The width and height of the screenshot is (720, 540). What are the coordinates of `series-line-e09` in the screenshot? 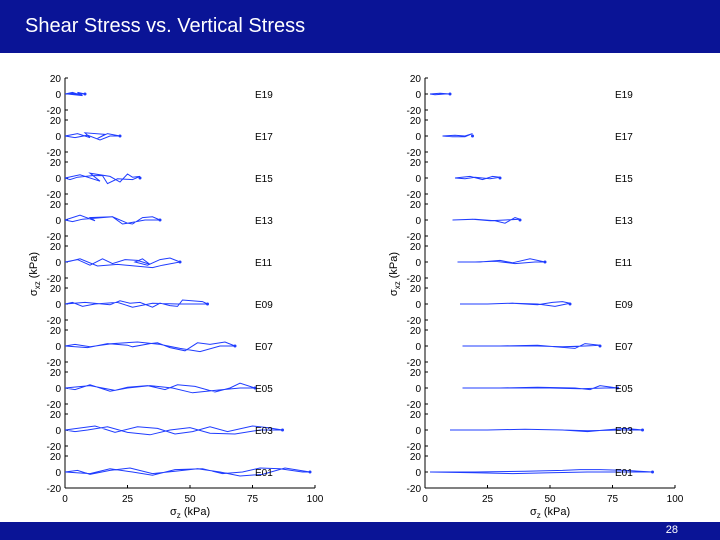 It's located at (515, 304).